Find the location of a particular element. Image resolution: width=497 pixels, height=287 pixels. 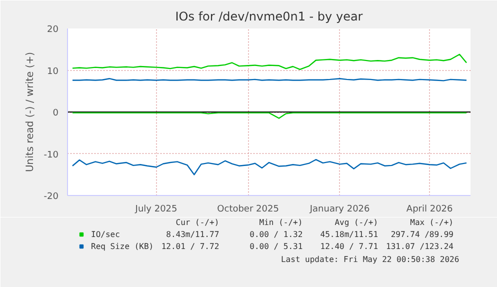

text: Last update: Fri May 22 00:50:38 2026 is located at coordinates (370, 259).